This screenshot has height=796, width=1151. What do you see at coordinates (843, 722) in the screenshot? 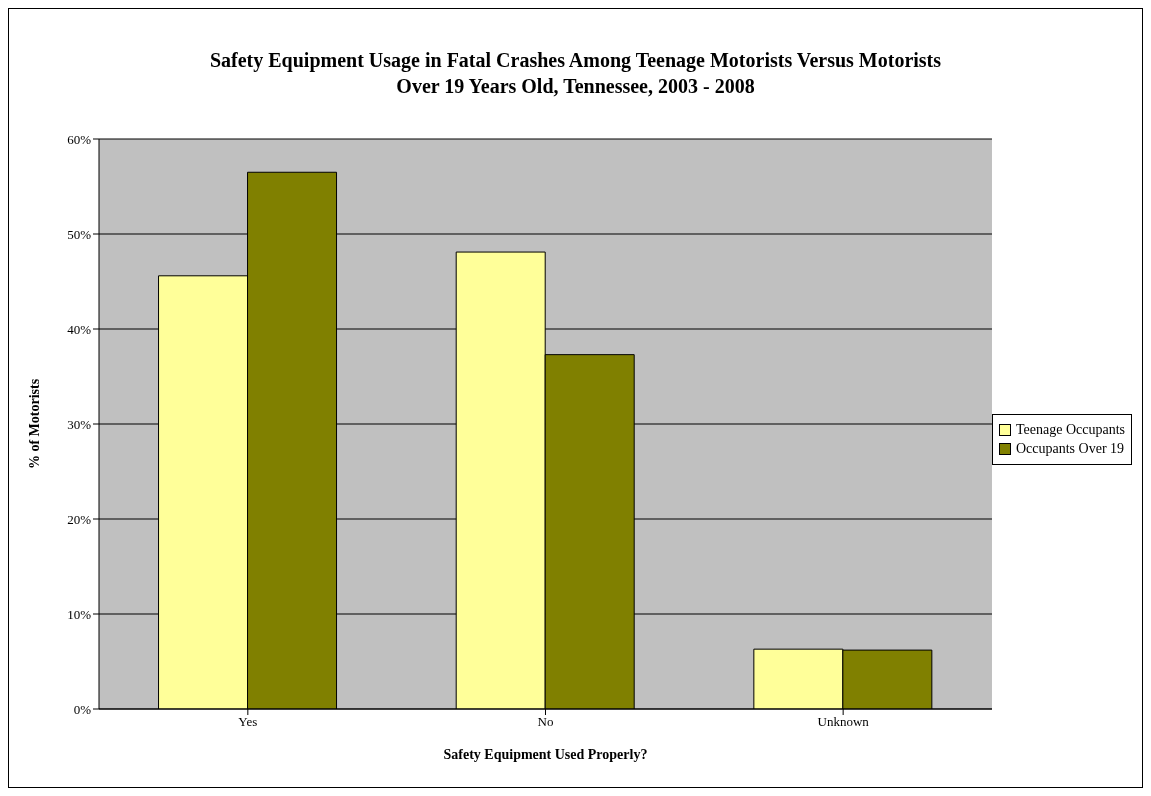
I see `x-tick-label: Unknown` at bounding box center [843, 722].